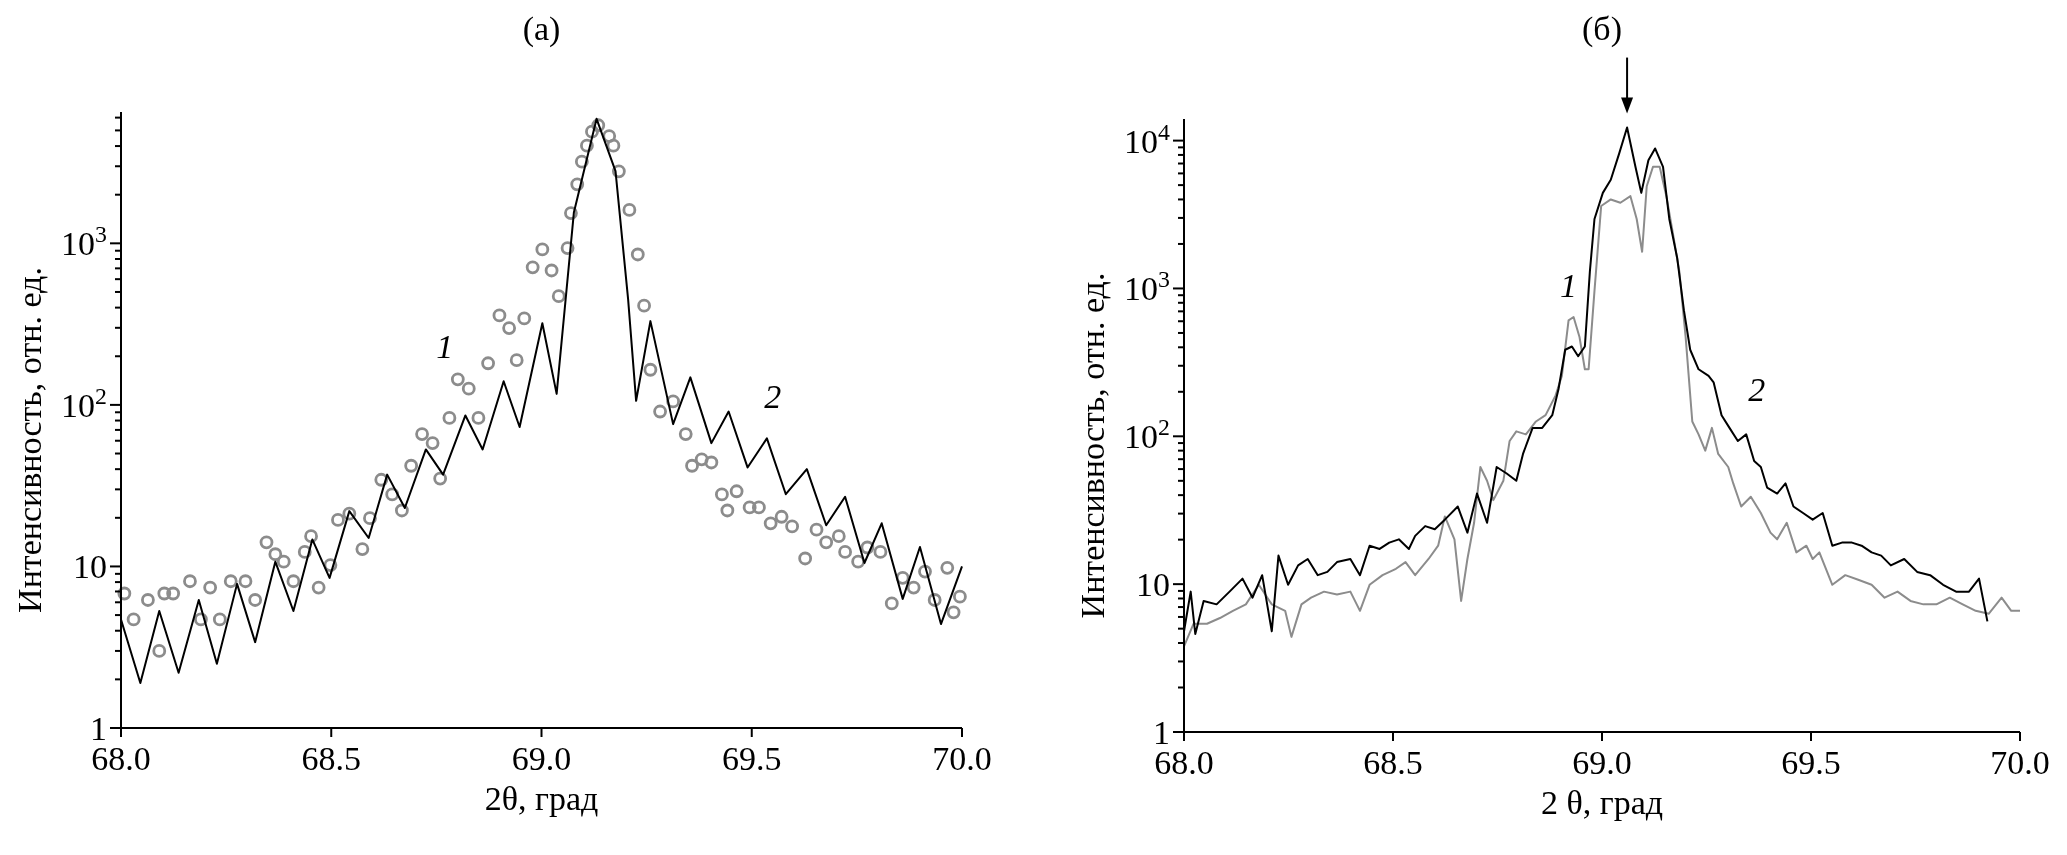  Describe the element at coordinates (1602, 802) in the screenshot. I see `x-axis-title: 2 θ, град` at that location.